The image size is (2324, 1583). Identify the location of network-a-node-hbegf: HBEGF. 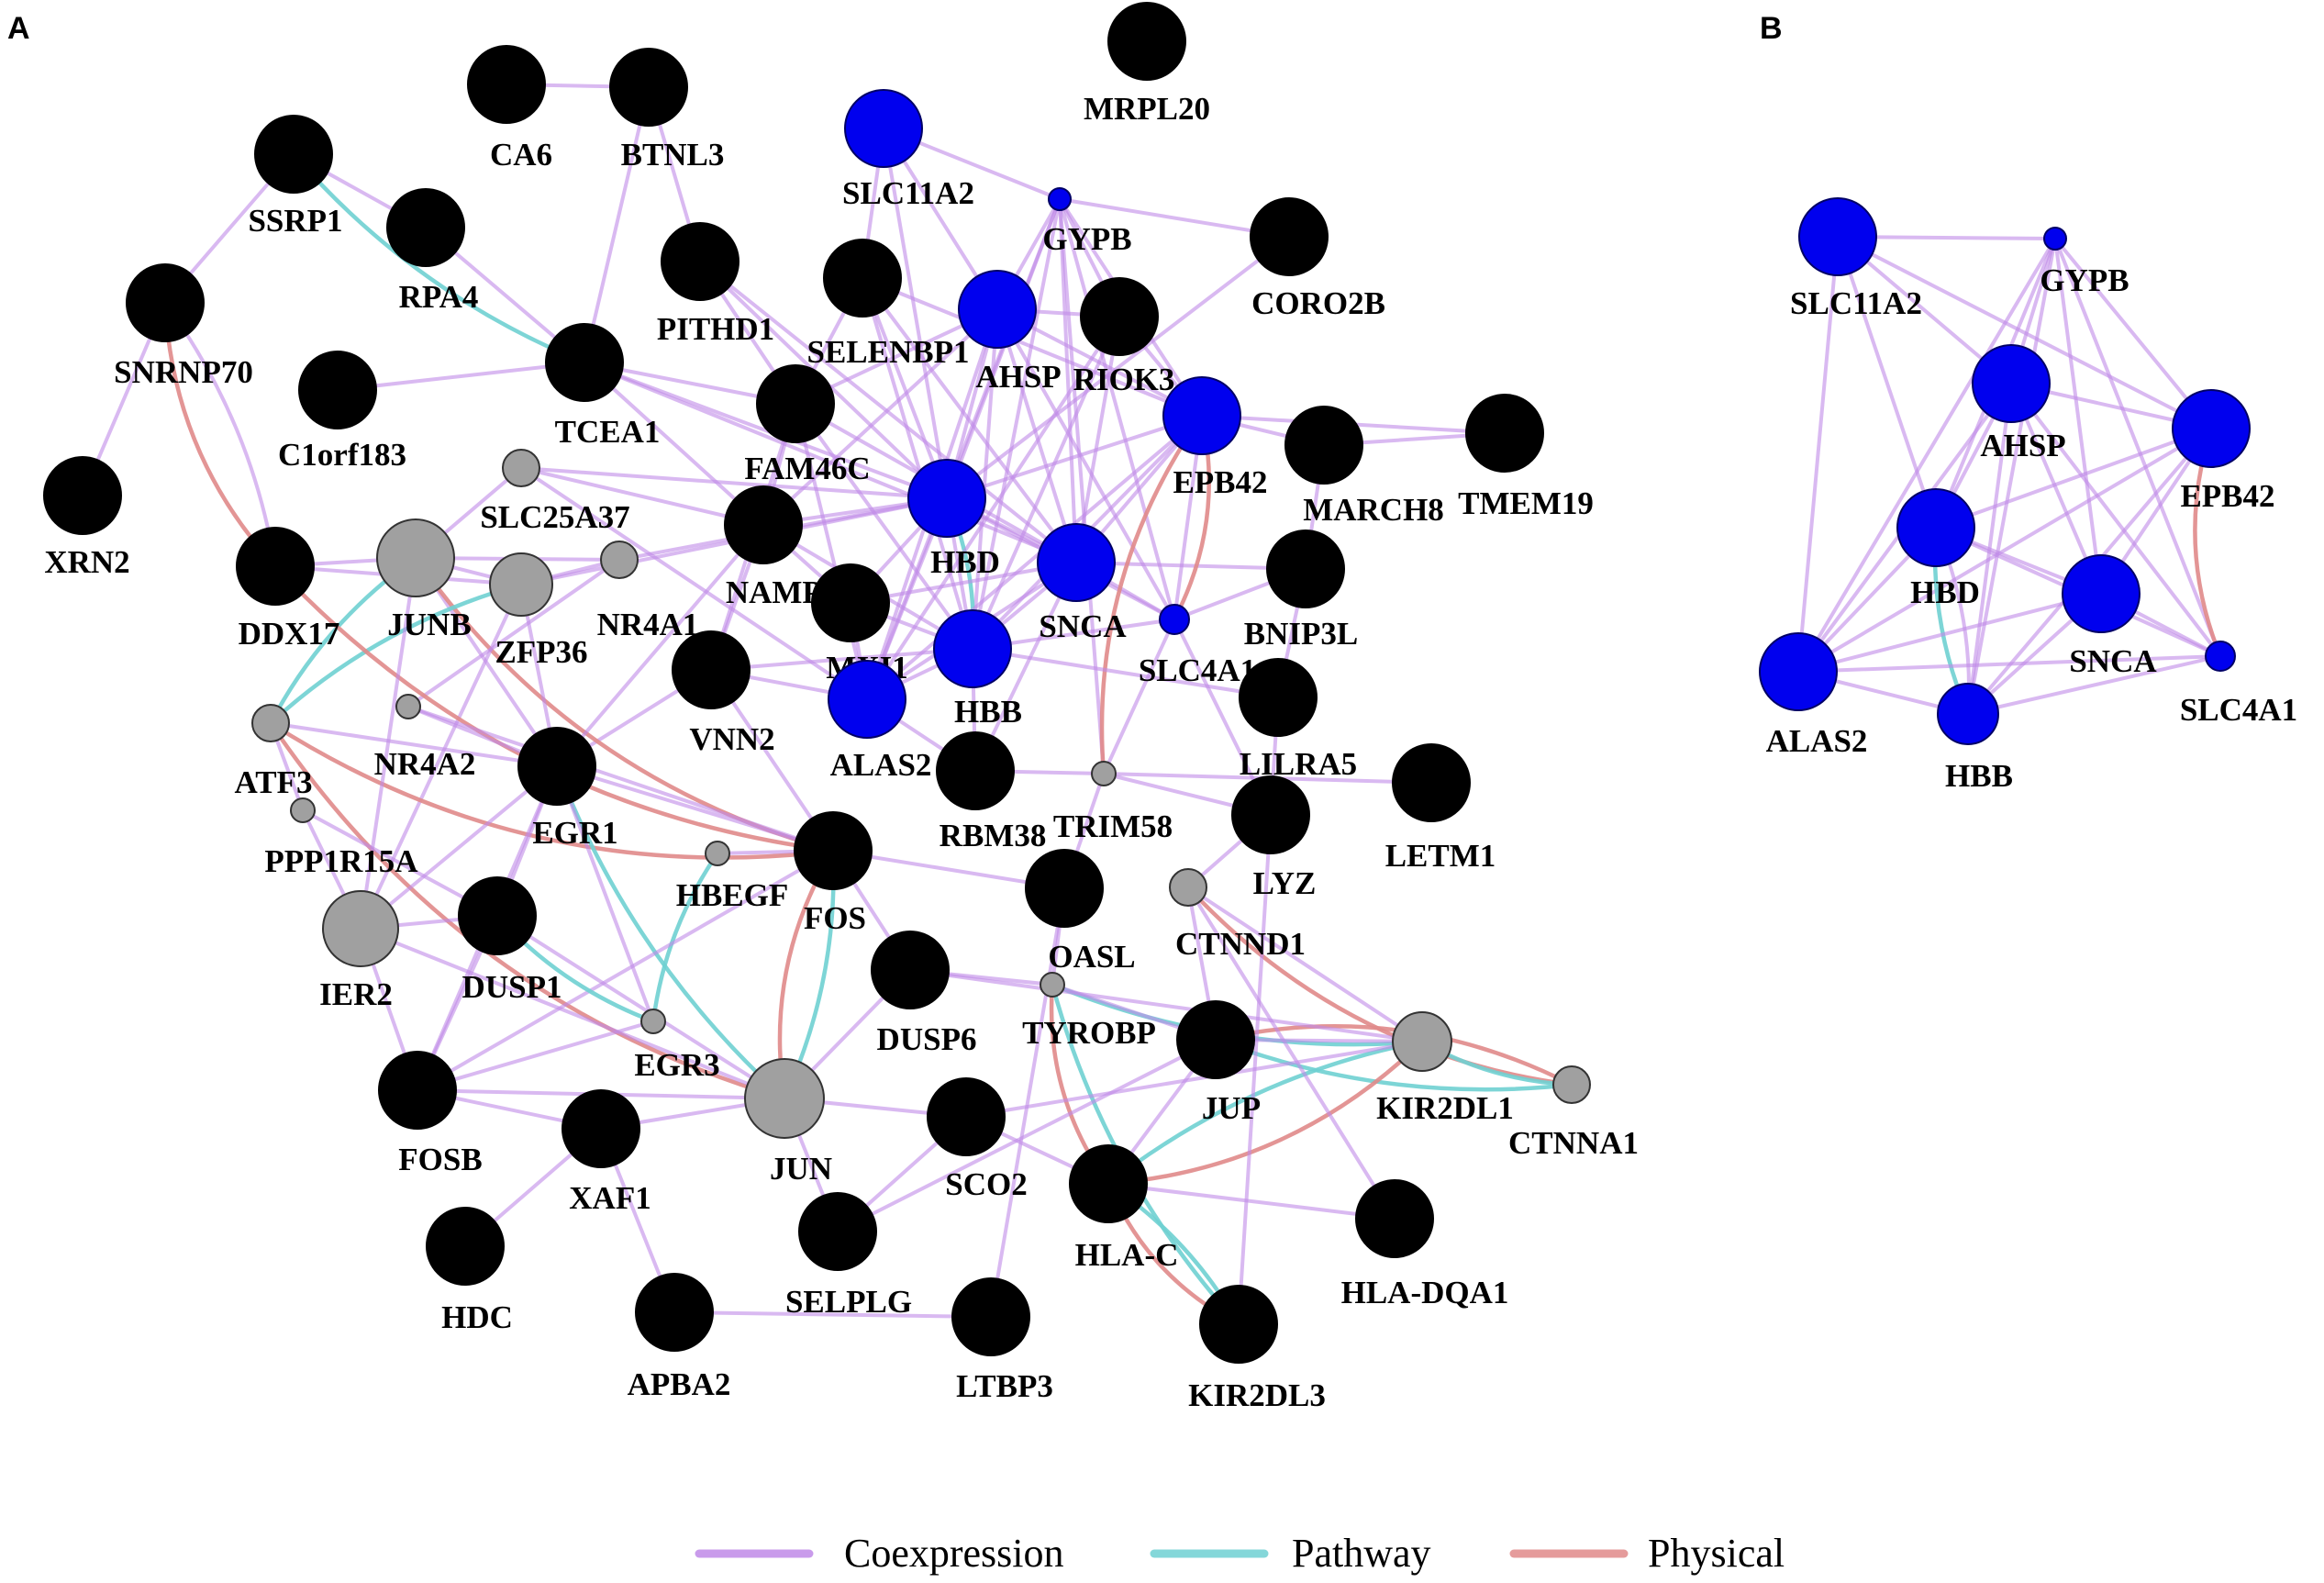
(733, 877).